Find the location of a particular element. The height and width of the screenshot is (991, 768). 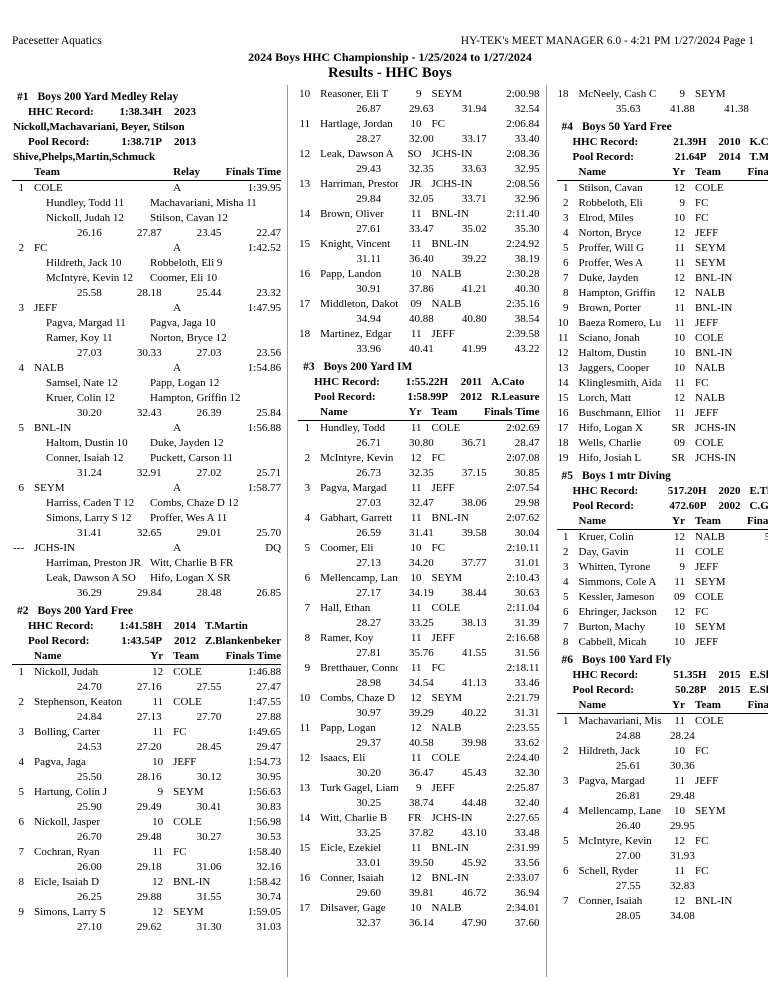

split-time: 26.16 is located at coordinates (89, 233).